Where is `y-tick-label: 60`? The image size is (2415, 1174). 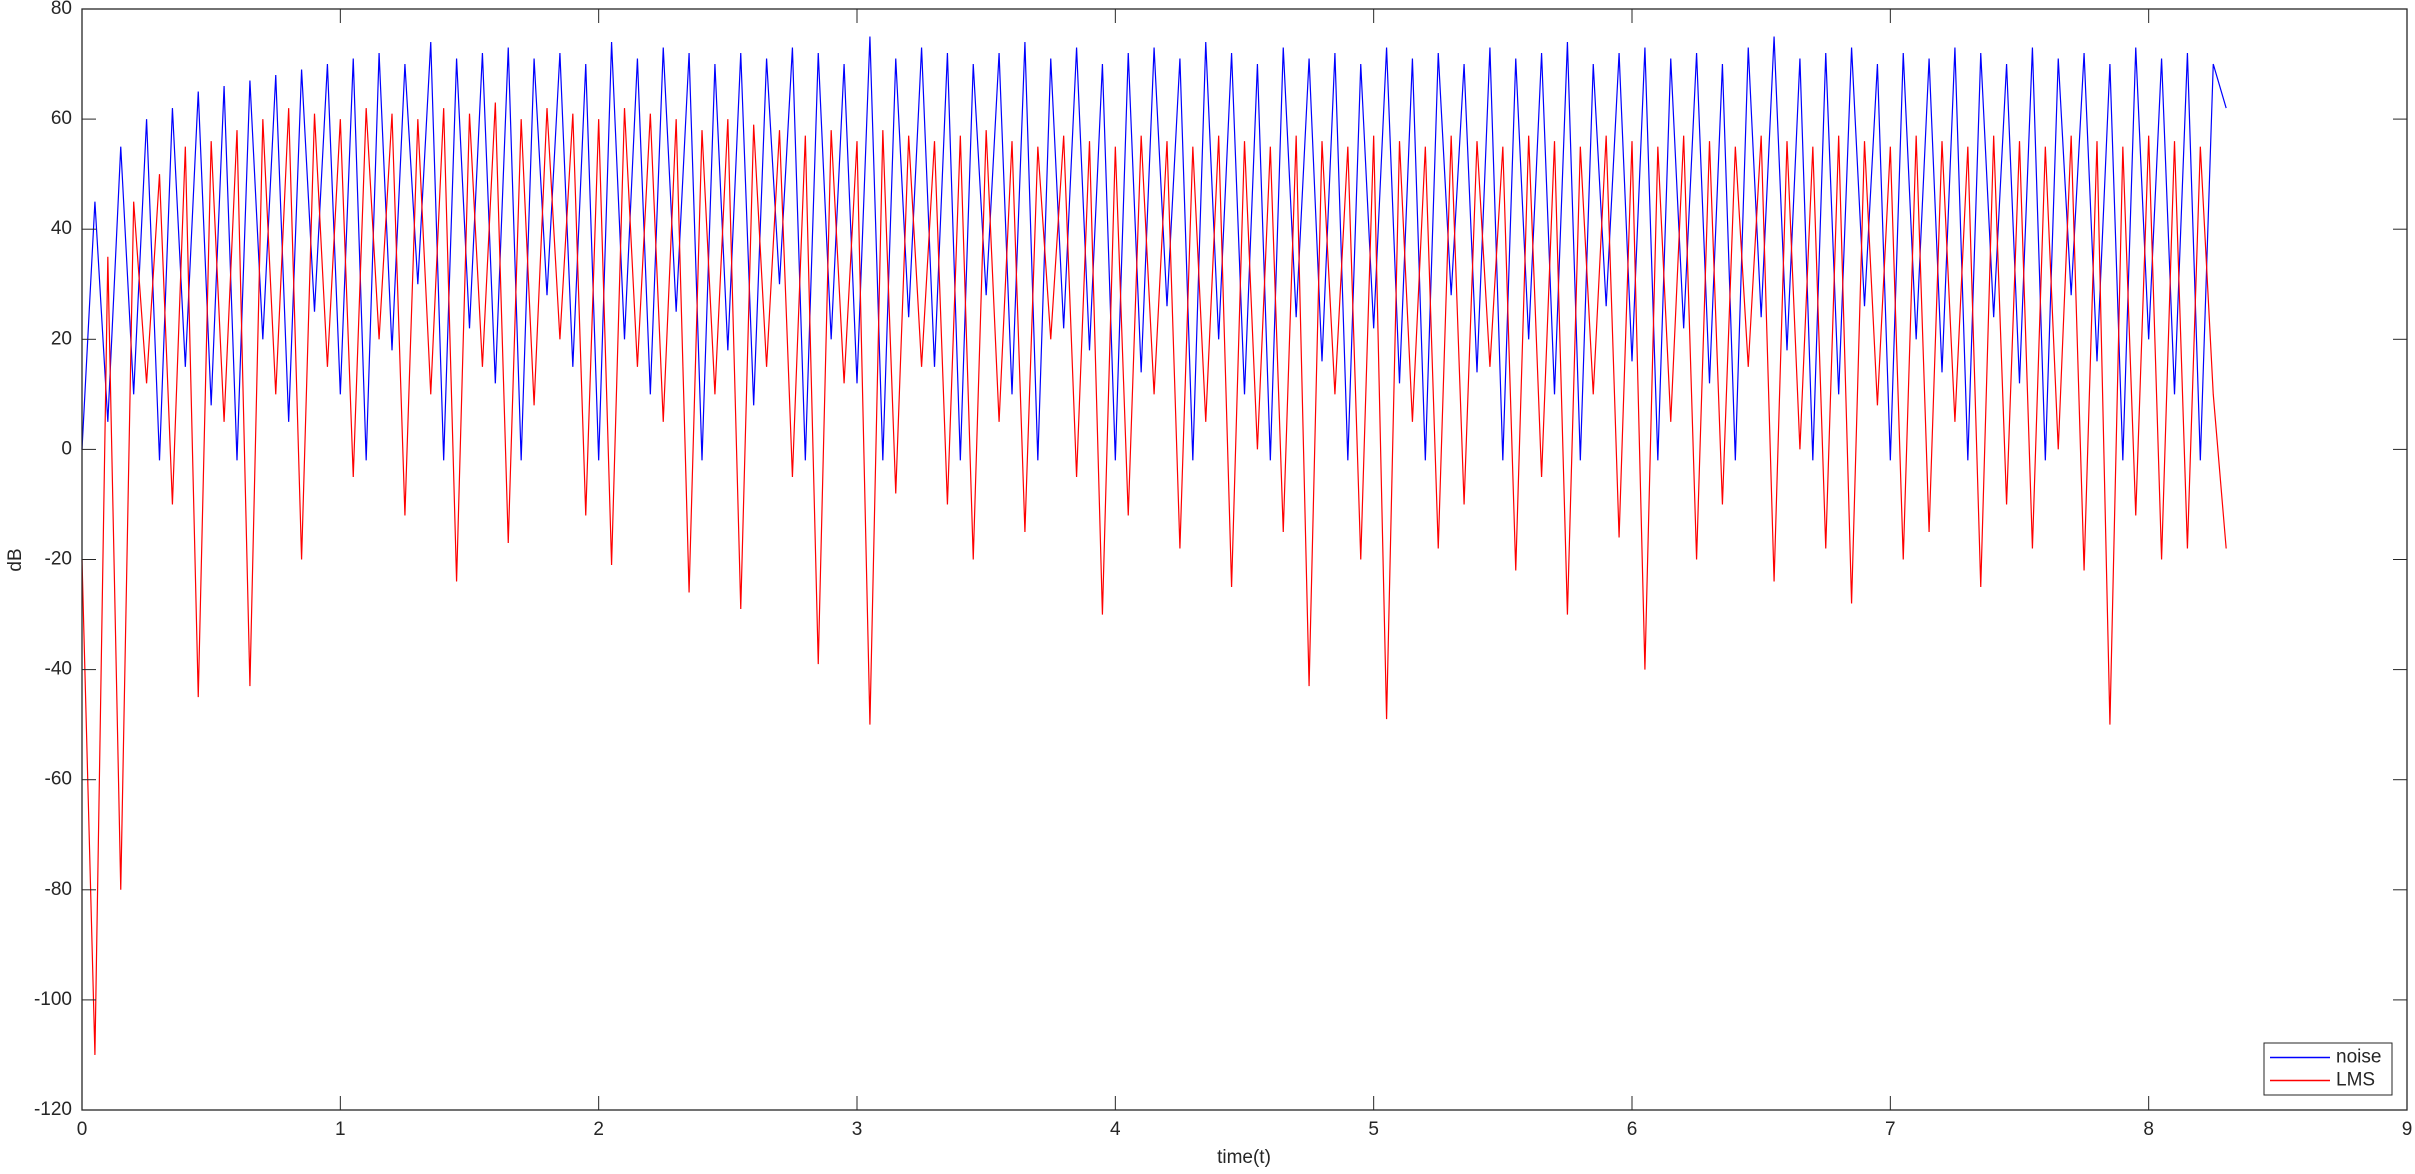
y-tick-label: 60 is located at coordinates (61, 118).